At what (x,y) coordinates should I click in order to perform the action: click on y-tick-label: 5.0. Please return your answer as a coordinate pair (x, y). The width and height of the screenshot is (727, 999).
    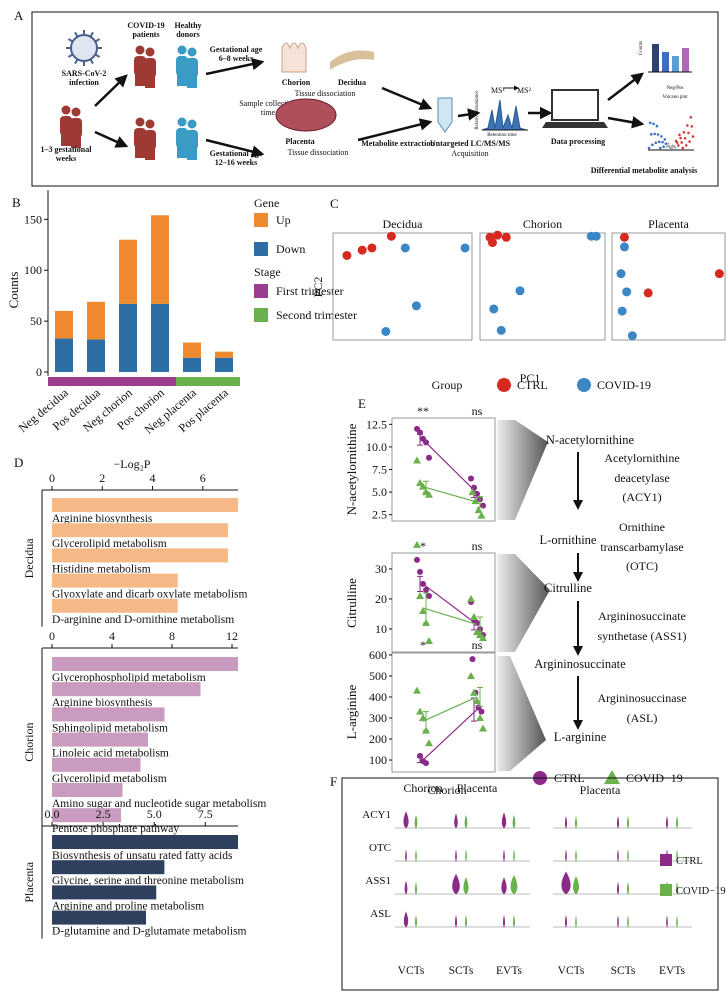
    Looking at the image, I should click on (379, 492).